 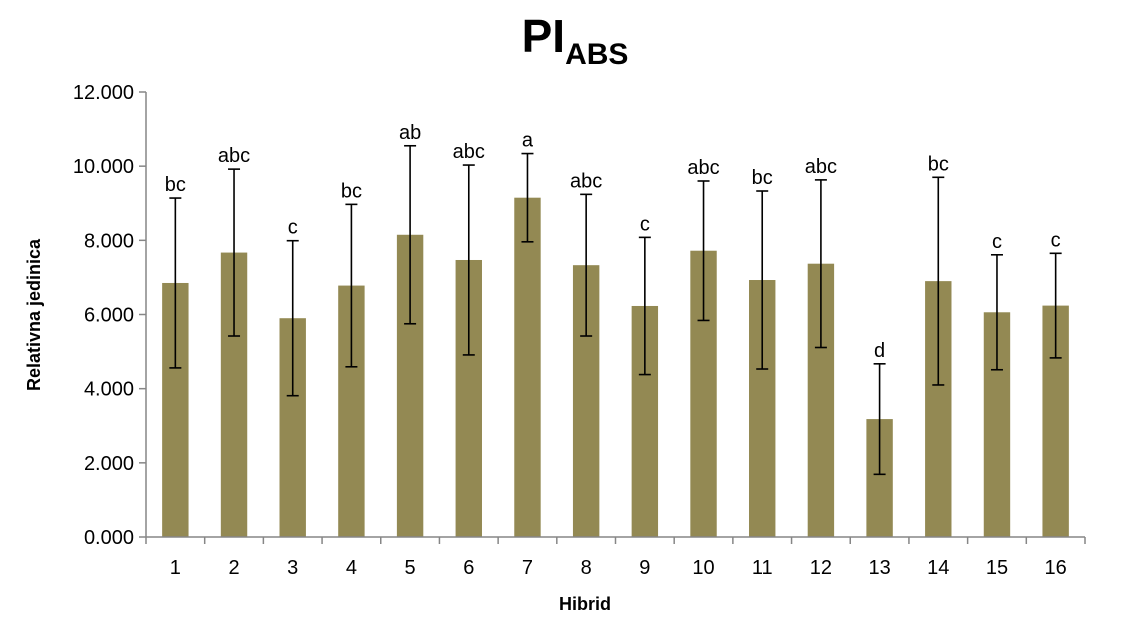 What do you see at coordinates (233, 568) in the screenshot?
I see `x-tick-label: 2` at bounding box center [233, 568].